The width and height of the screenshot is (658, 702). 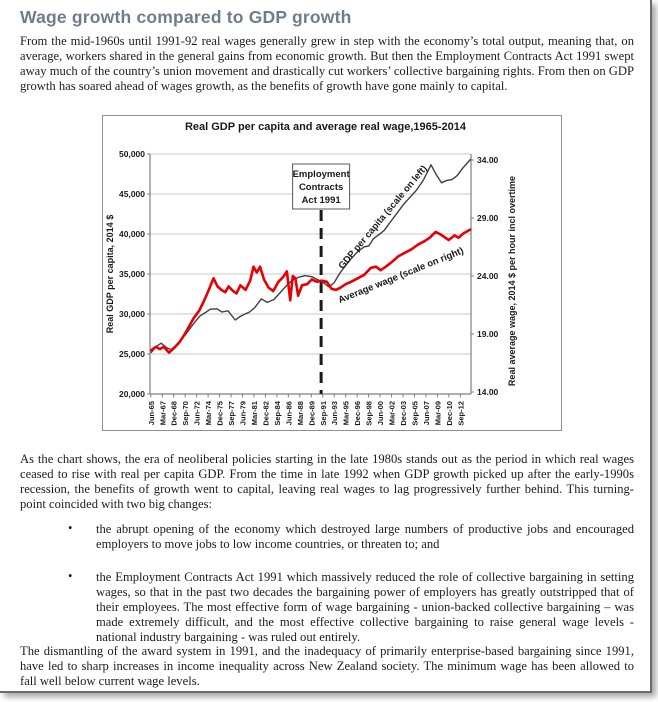 What do you see at coordinates (380, 413) in the screenshot?
I see `x-axis-tick-label: Jun-00` at bounding box center [380, 413].